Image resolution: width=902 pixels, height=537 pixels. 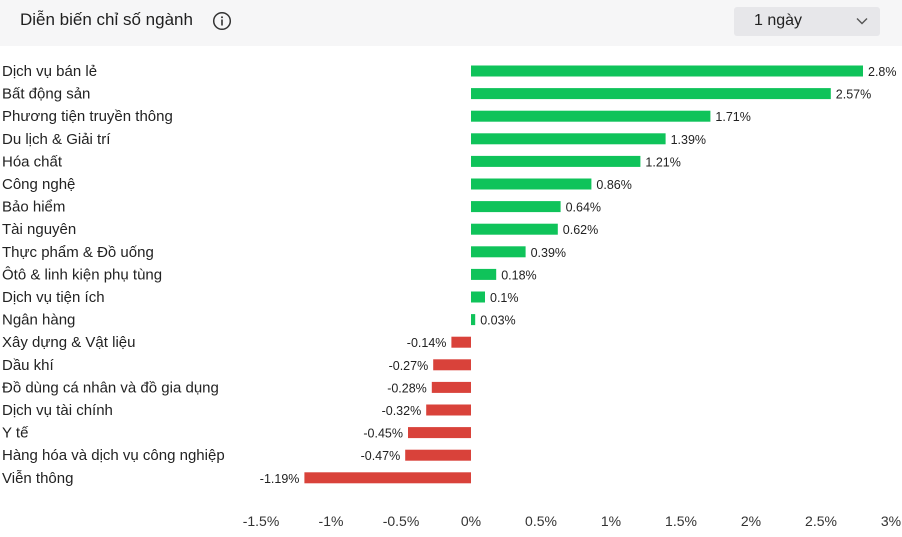 I want to click on x-tick-label: 1%, so click(x=611, y=521).